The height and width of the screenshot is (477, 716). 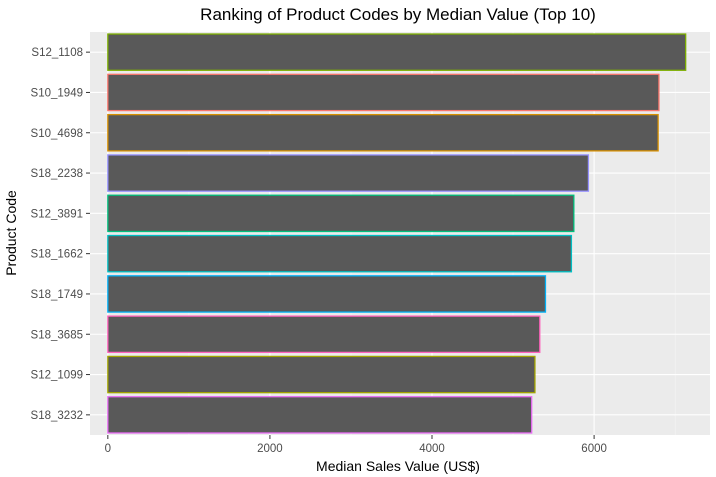 I want to click on y-tick-label: S12_1099, so click(x=57, y=376).